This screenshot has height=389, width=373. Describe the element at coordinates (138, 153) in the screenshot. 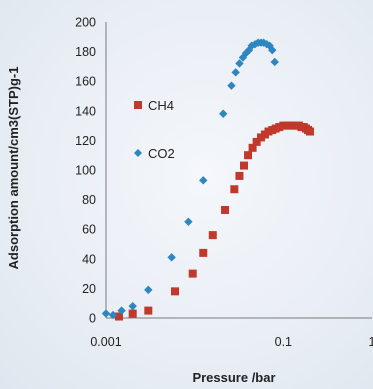

I see `legend-marker-co2` at that location.